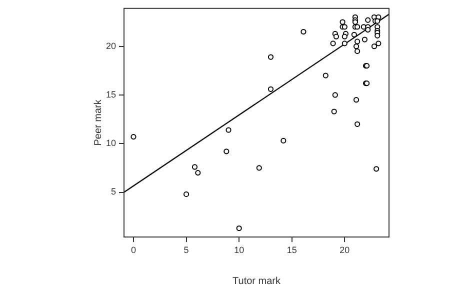  Describe the element at coordinates (111, 94) in the screenshot. I see `y-tick-label: 15` at that location.